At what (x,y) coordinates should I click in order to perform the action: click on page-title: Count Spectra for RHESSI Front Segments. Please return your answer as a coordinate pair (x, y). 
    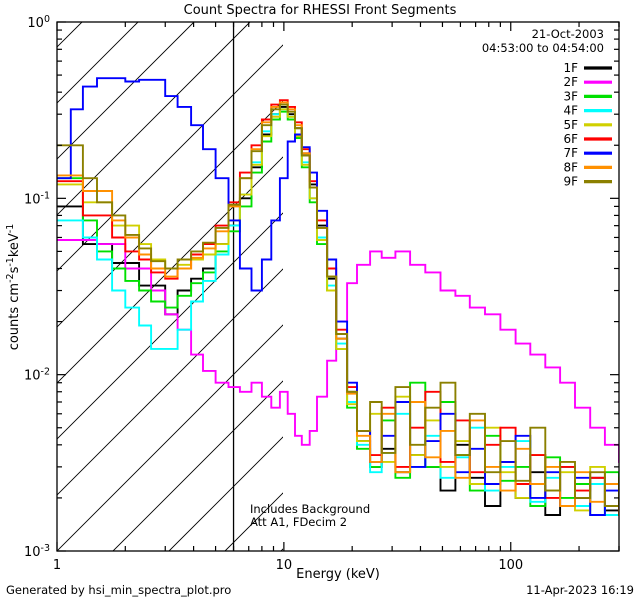
    Looking at the image, I should click on (320, 10).